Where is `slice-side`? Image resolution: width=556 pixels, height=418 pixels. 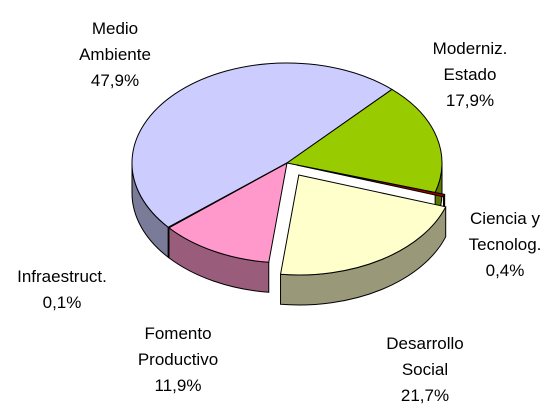 slice-side is located at coordinates (168, 242).